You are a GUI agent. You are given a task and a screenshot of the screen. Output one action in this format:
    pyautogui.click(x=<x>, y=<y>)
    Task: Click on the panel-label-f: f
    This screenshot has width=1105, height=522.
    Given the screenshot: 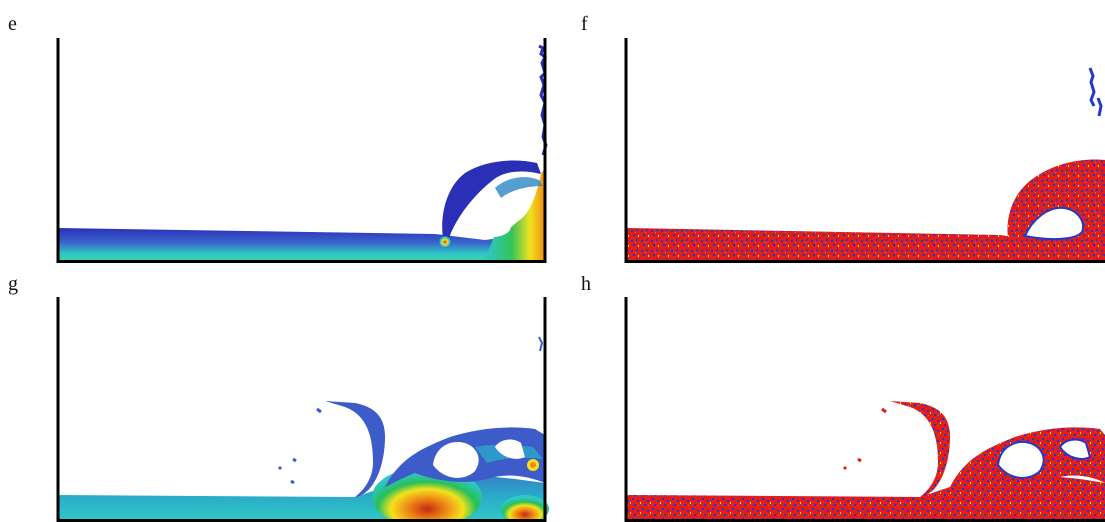 What is the action you would take?
    pyautogui.click(x=584, y=24)
    